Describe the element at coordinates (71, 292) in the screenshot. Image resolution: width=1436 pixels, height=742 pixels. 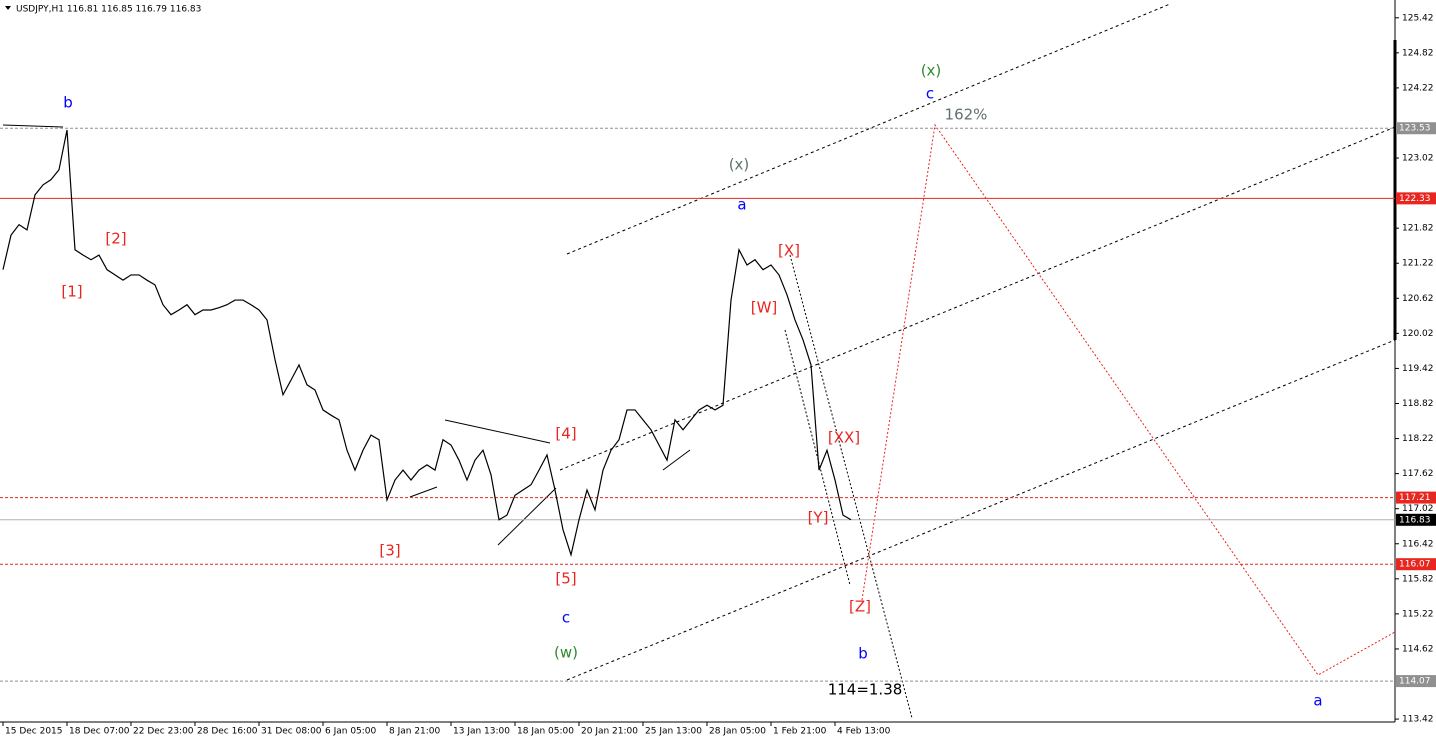
I see `wave-label: [1]` at that location.